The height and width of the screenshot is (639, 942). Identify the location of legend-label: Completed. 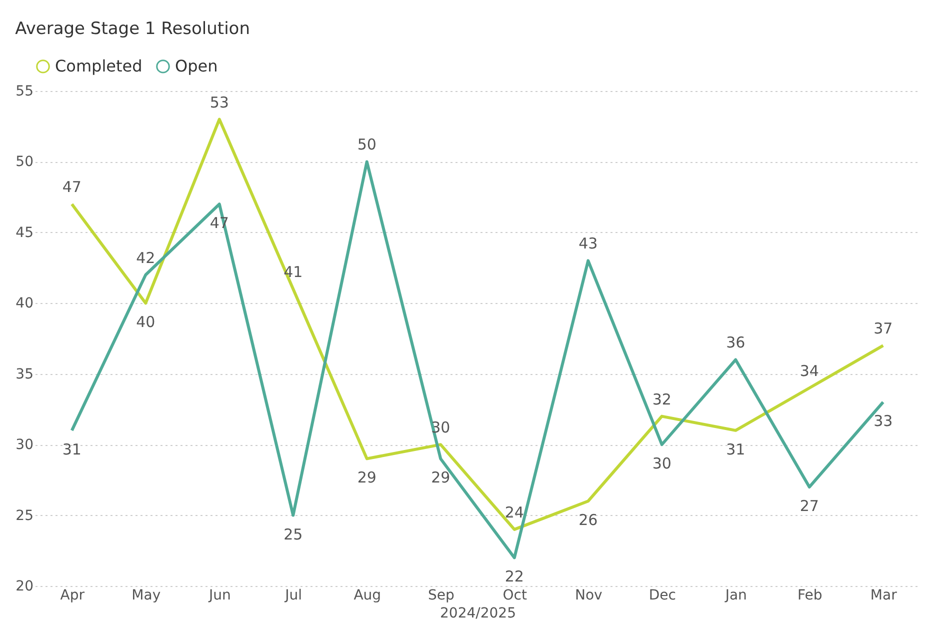
(98, 66).